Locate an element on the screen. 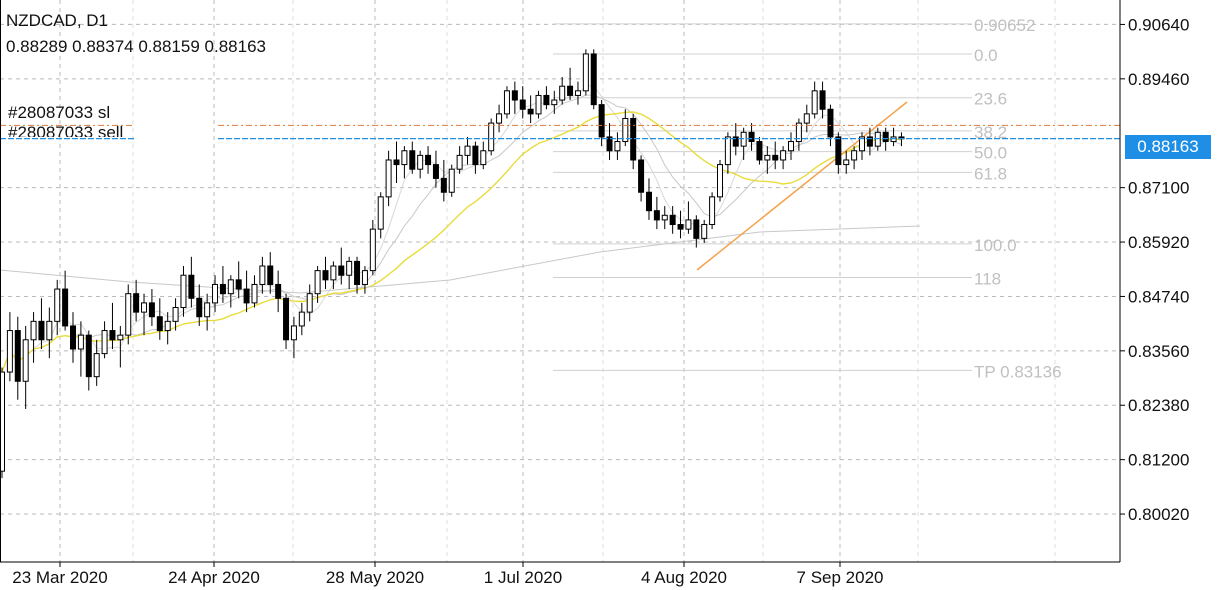 The image size is (1224, 590). x-tick-label: 4 Aug 2020 is located at coordinates (684, 577).